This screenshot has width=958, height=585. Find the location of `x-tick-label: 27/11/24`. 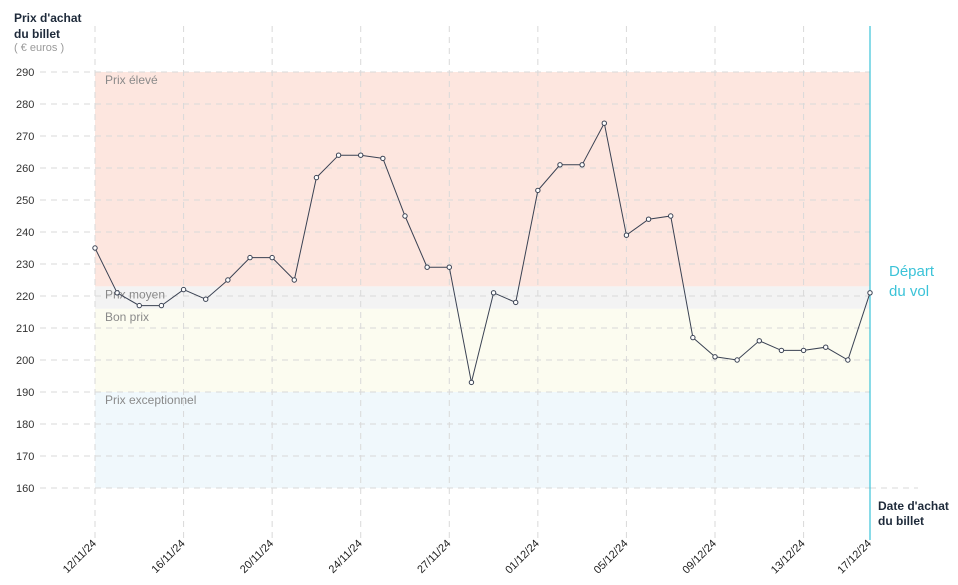

x-tick-label: 27/11/24 is located at coordinates (434, 557).